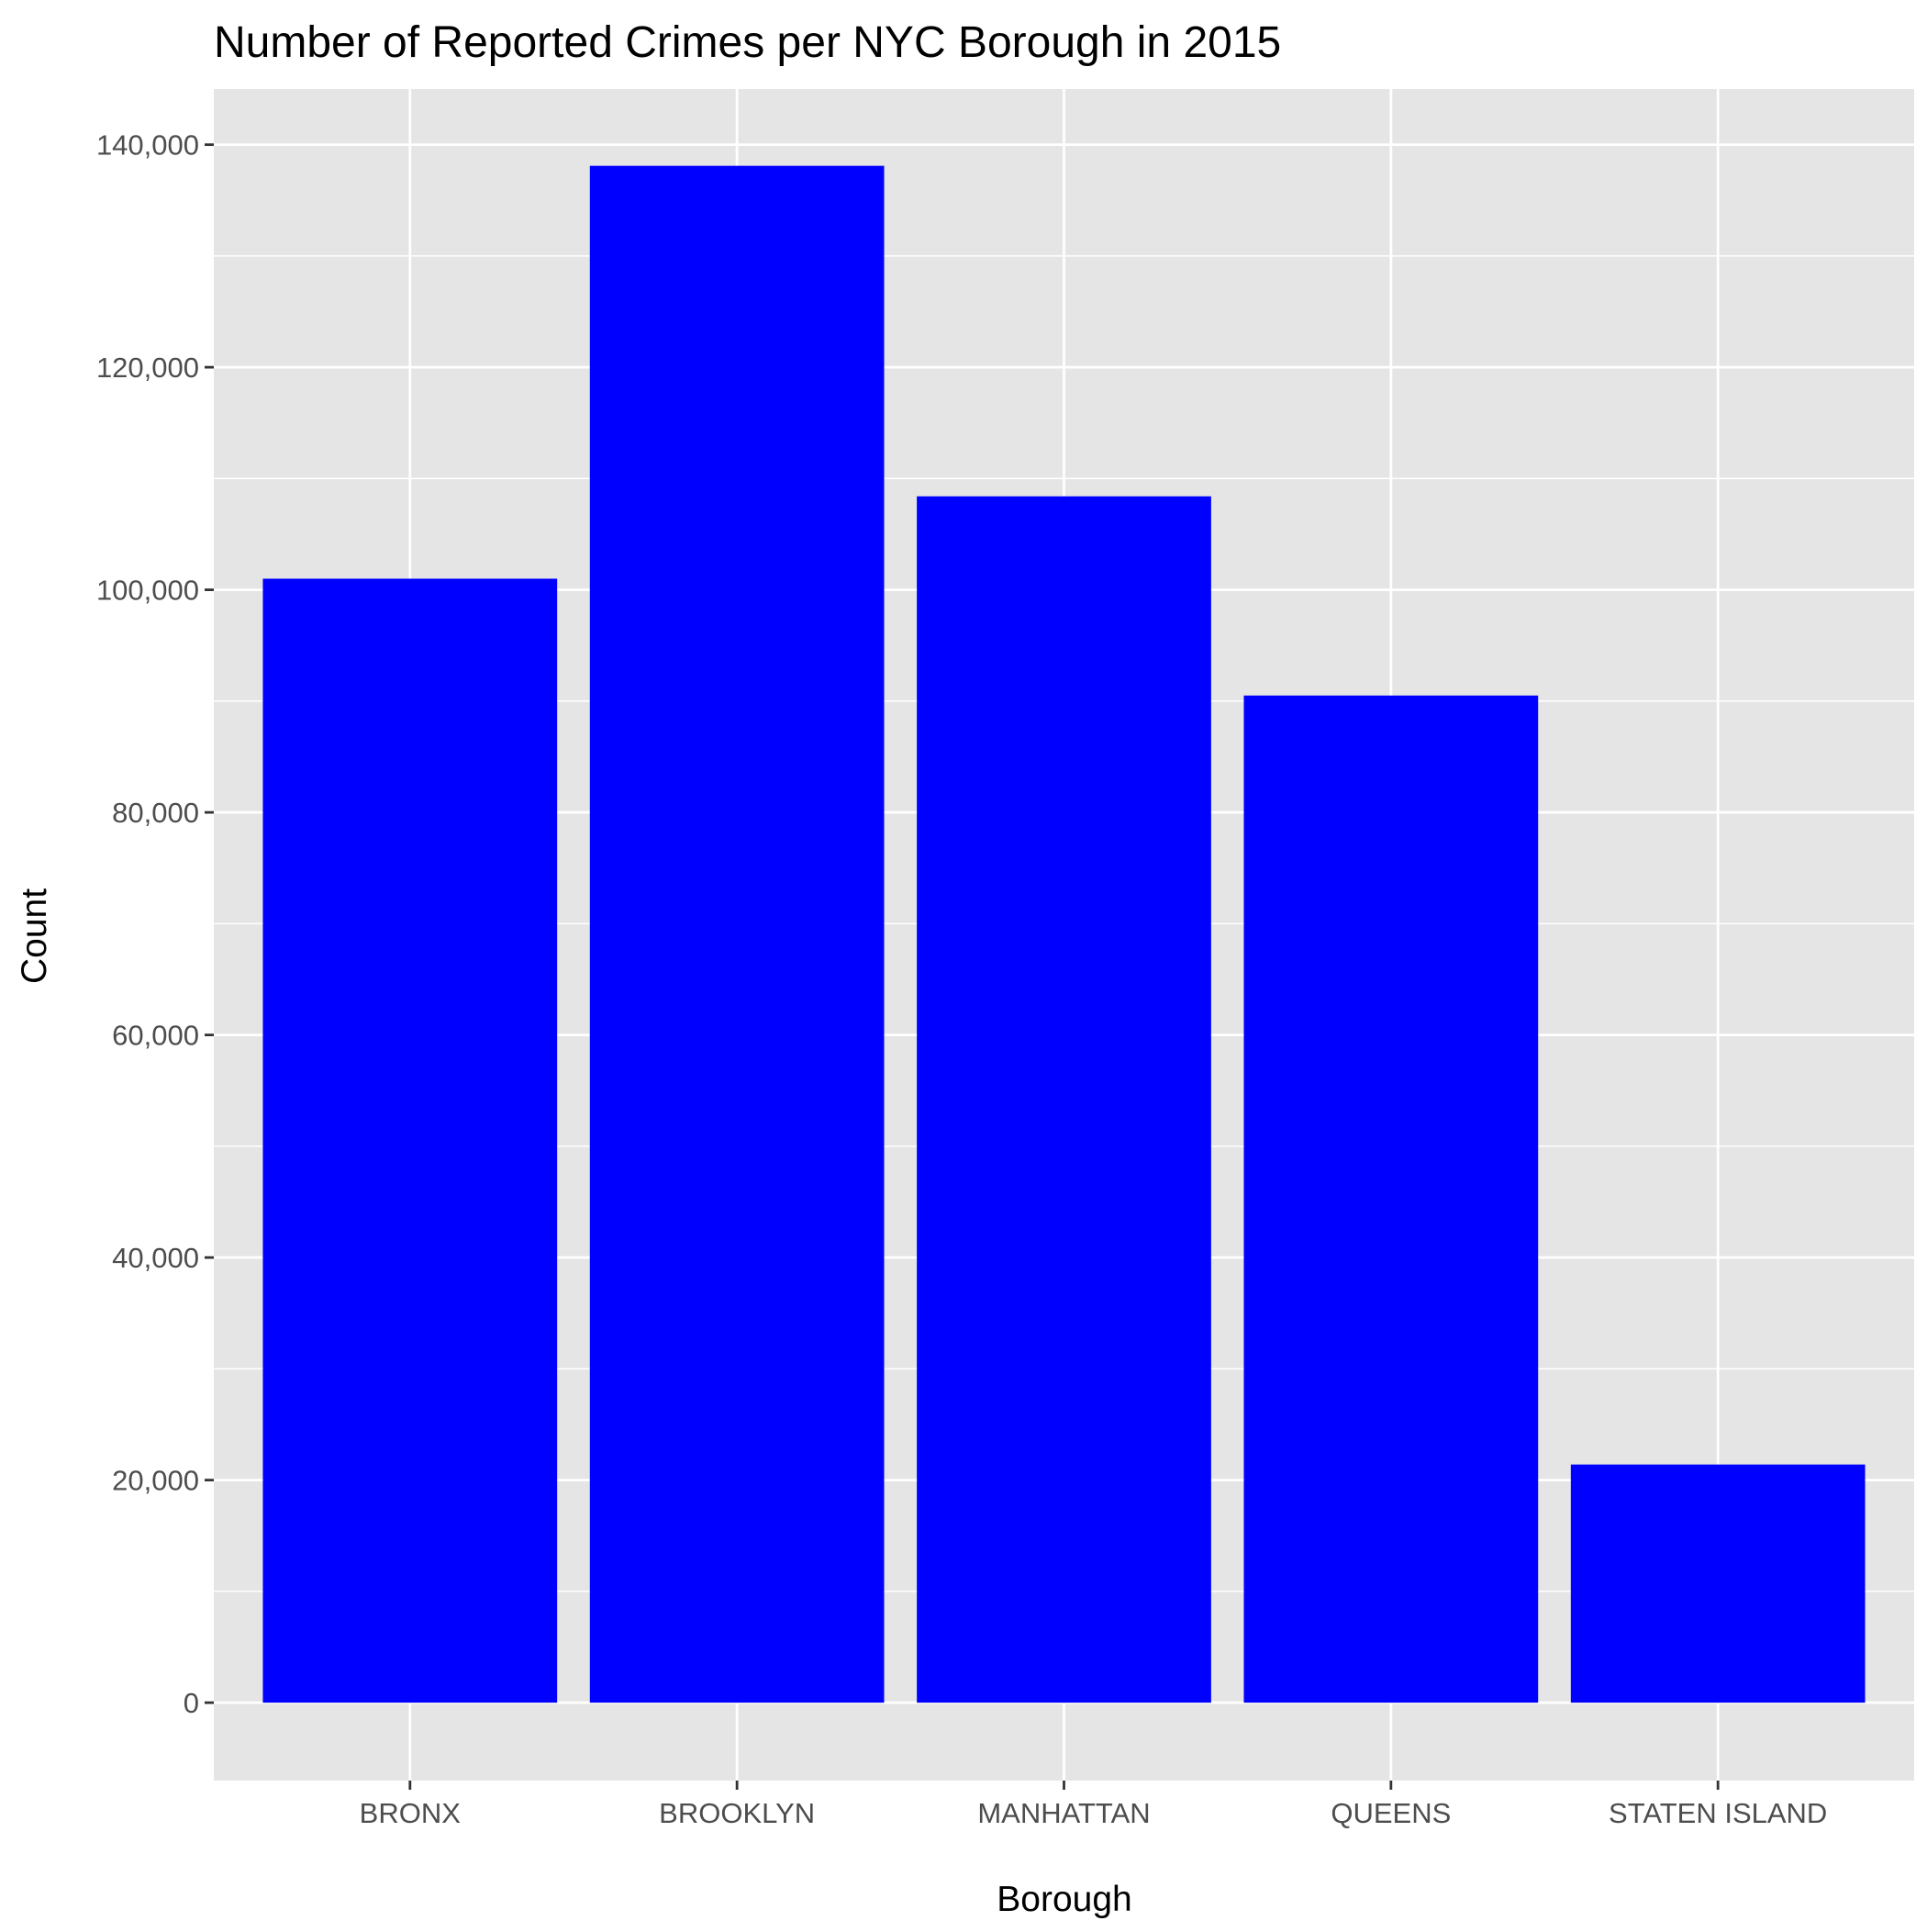 The width and height of the screenshot is (1927, 1932). What do you see at coordinates (1391, 1813) in the screenshot?
I see `x-tick-label: QUEENS` at bounding box center [1391, 1813].